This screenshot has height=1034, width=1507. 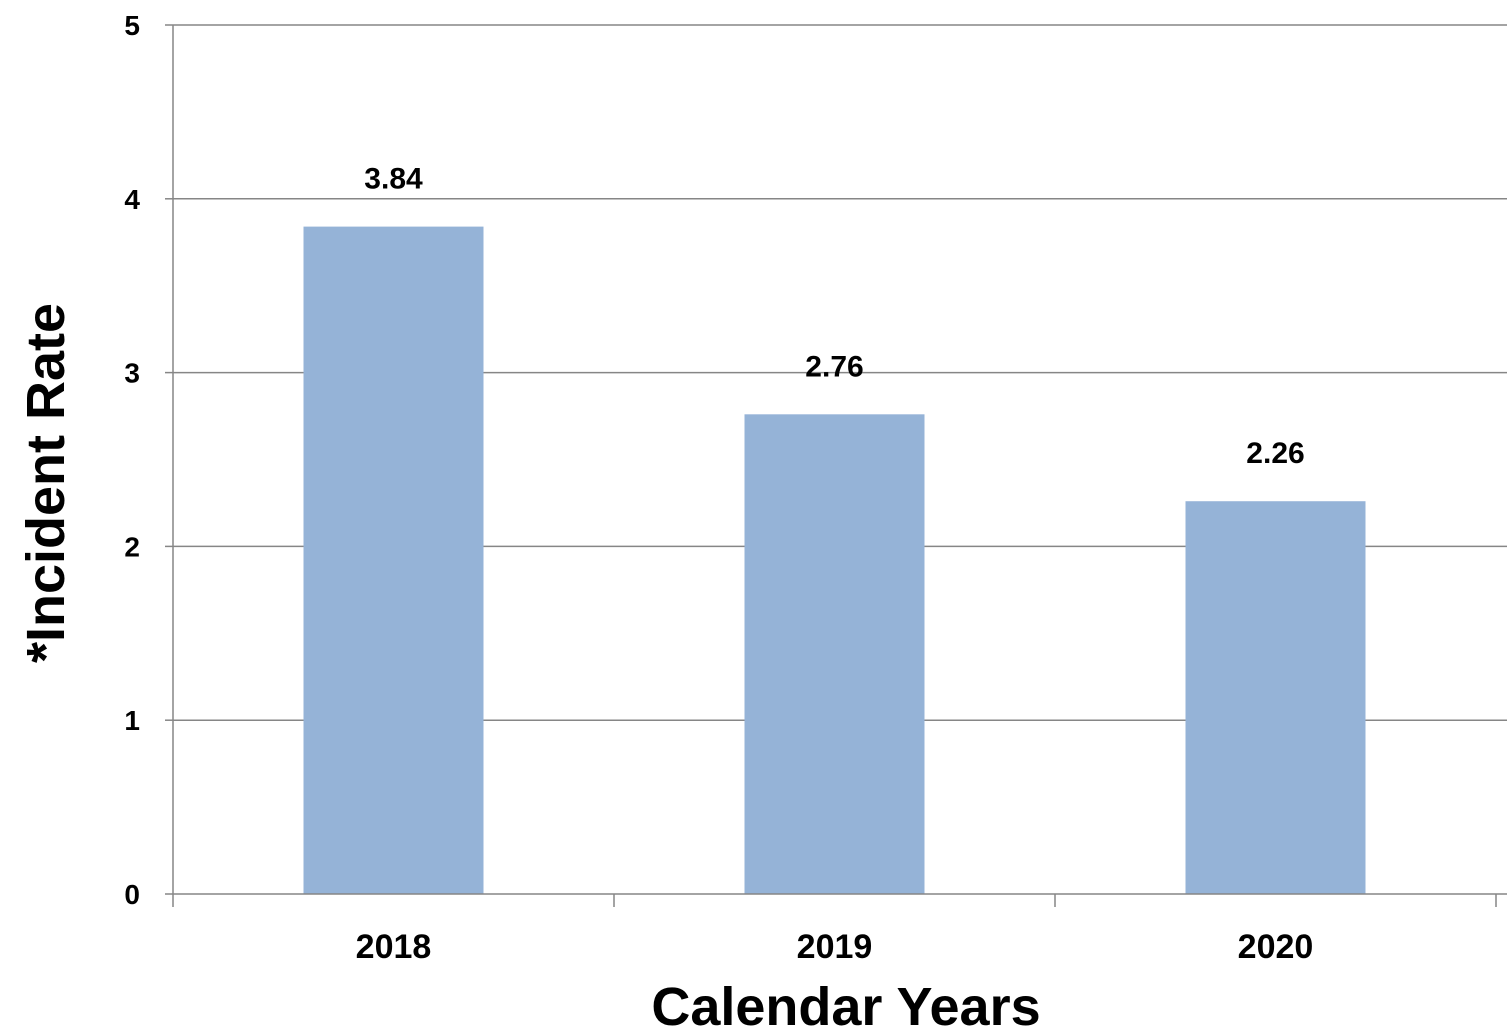 What do you see at coordinates (1275, 697) in the screenshot?
I see `bar-2020` at bounding box center [1275, 697].